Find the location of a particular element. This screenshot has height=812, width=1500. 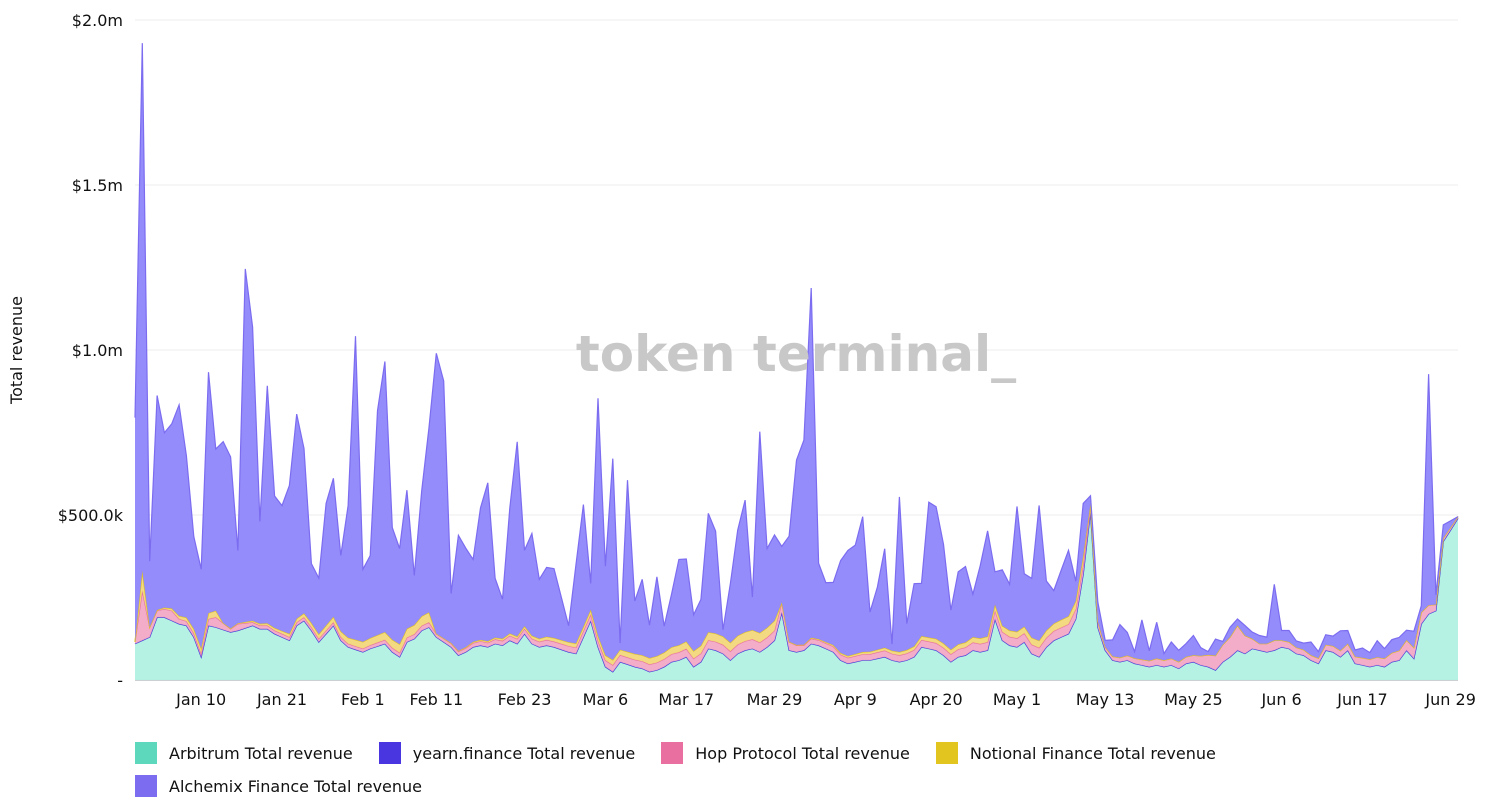

watermark: token terminal_ is located at coordinates (796, 354).